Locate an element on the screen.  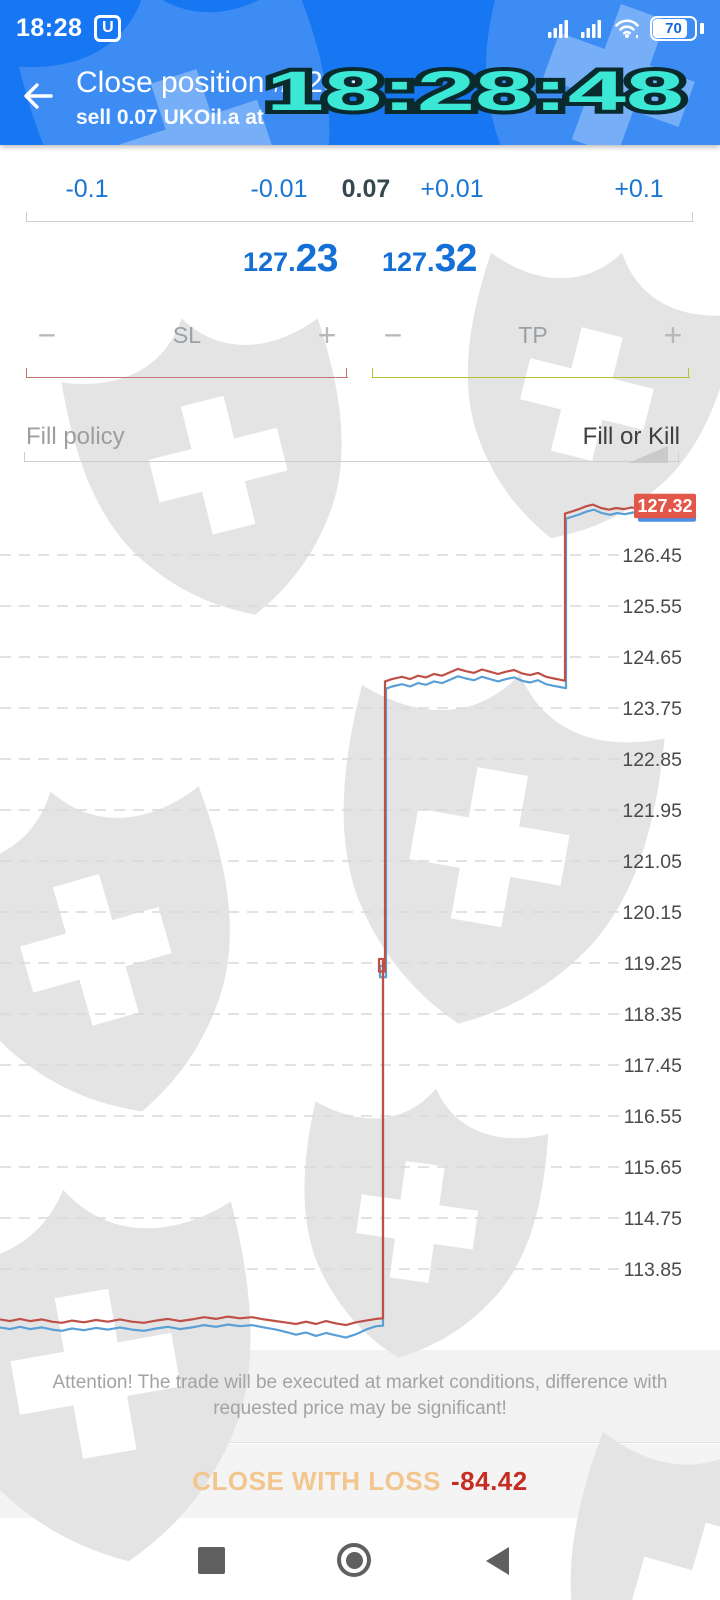
tp-field: − TP + is located at coordinates (533, 335).